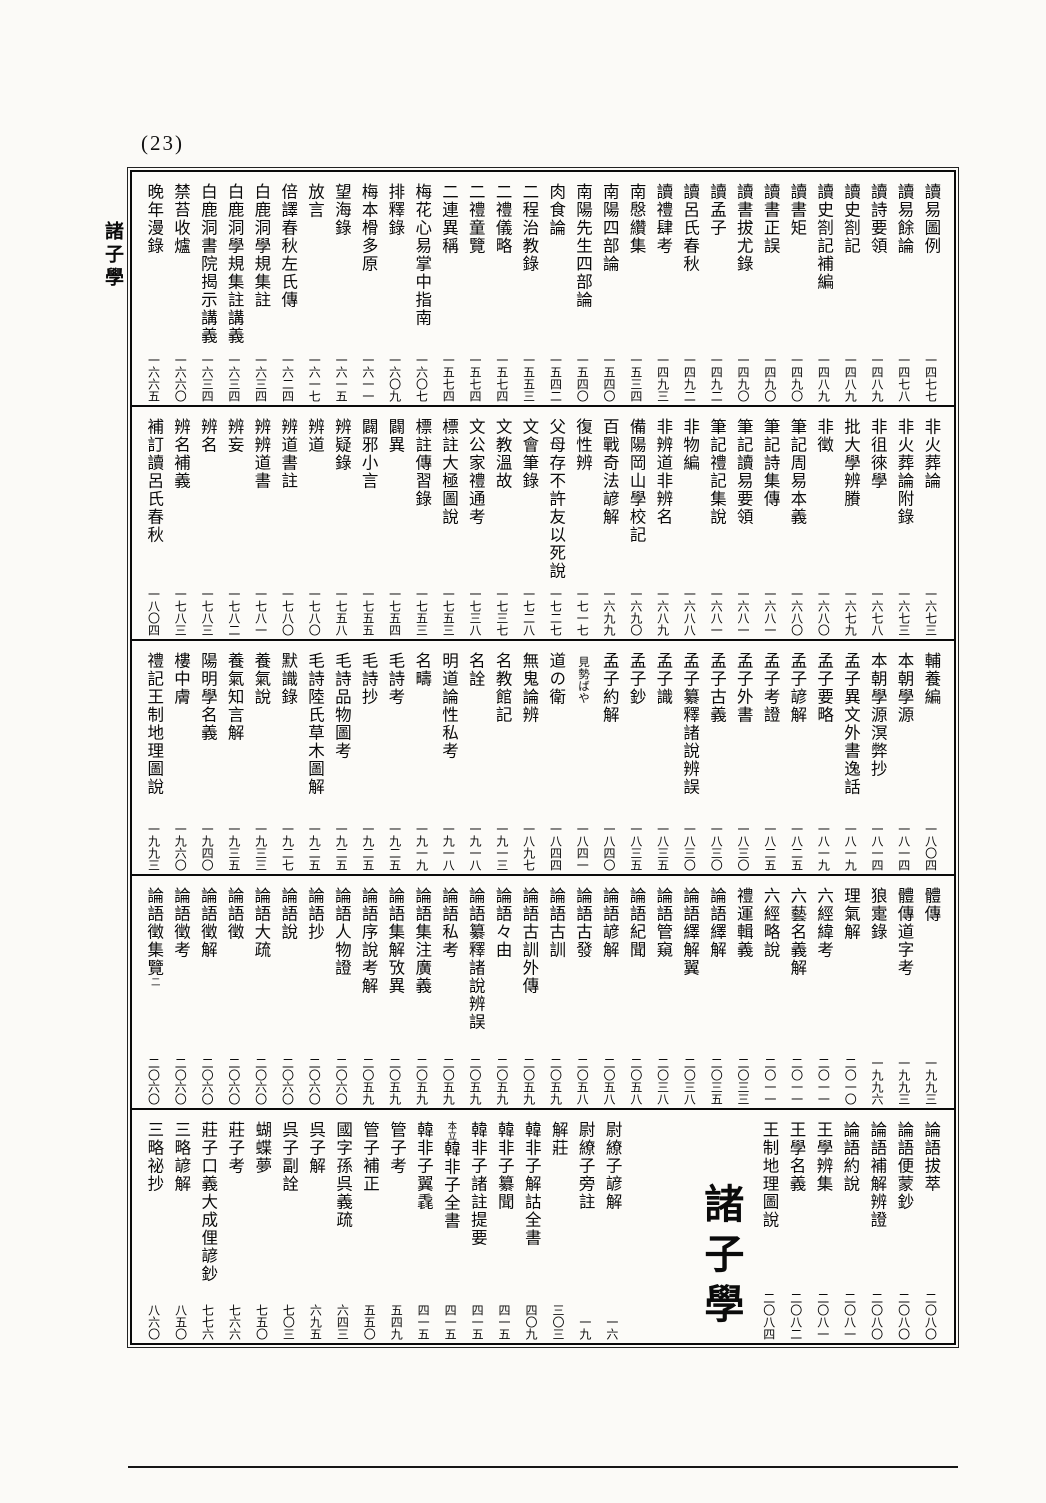 This screenshot has width=1046, height=1503. What do you see at coordinates (663, 219) in the screenshot?
I see `entry-title: 讀禮肆考` at bounding box center [663, 219].